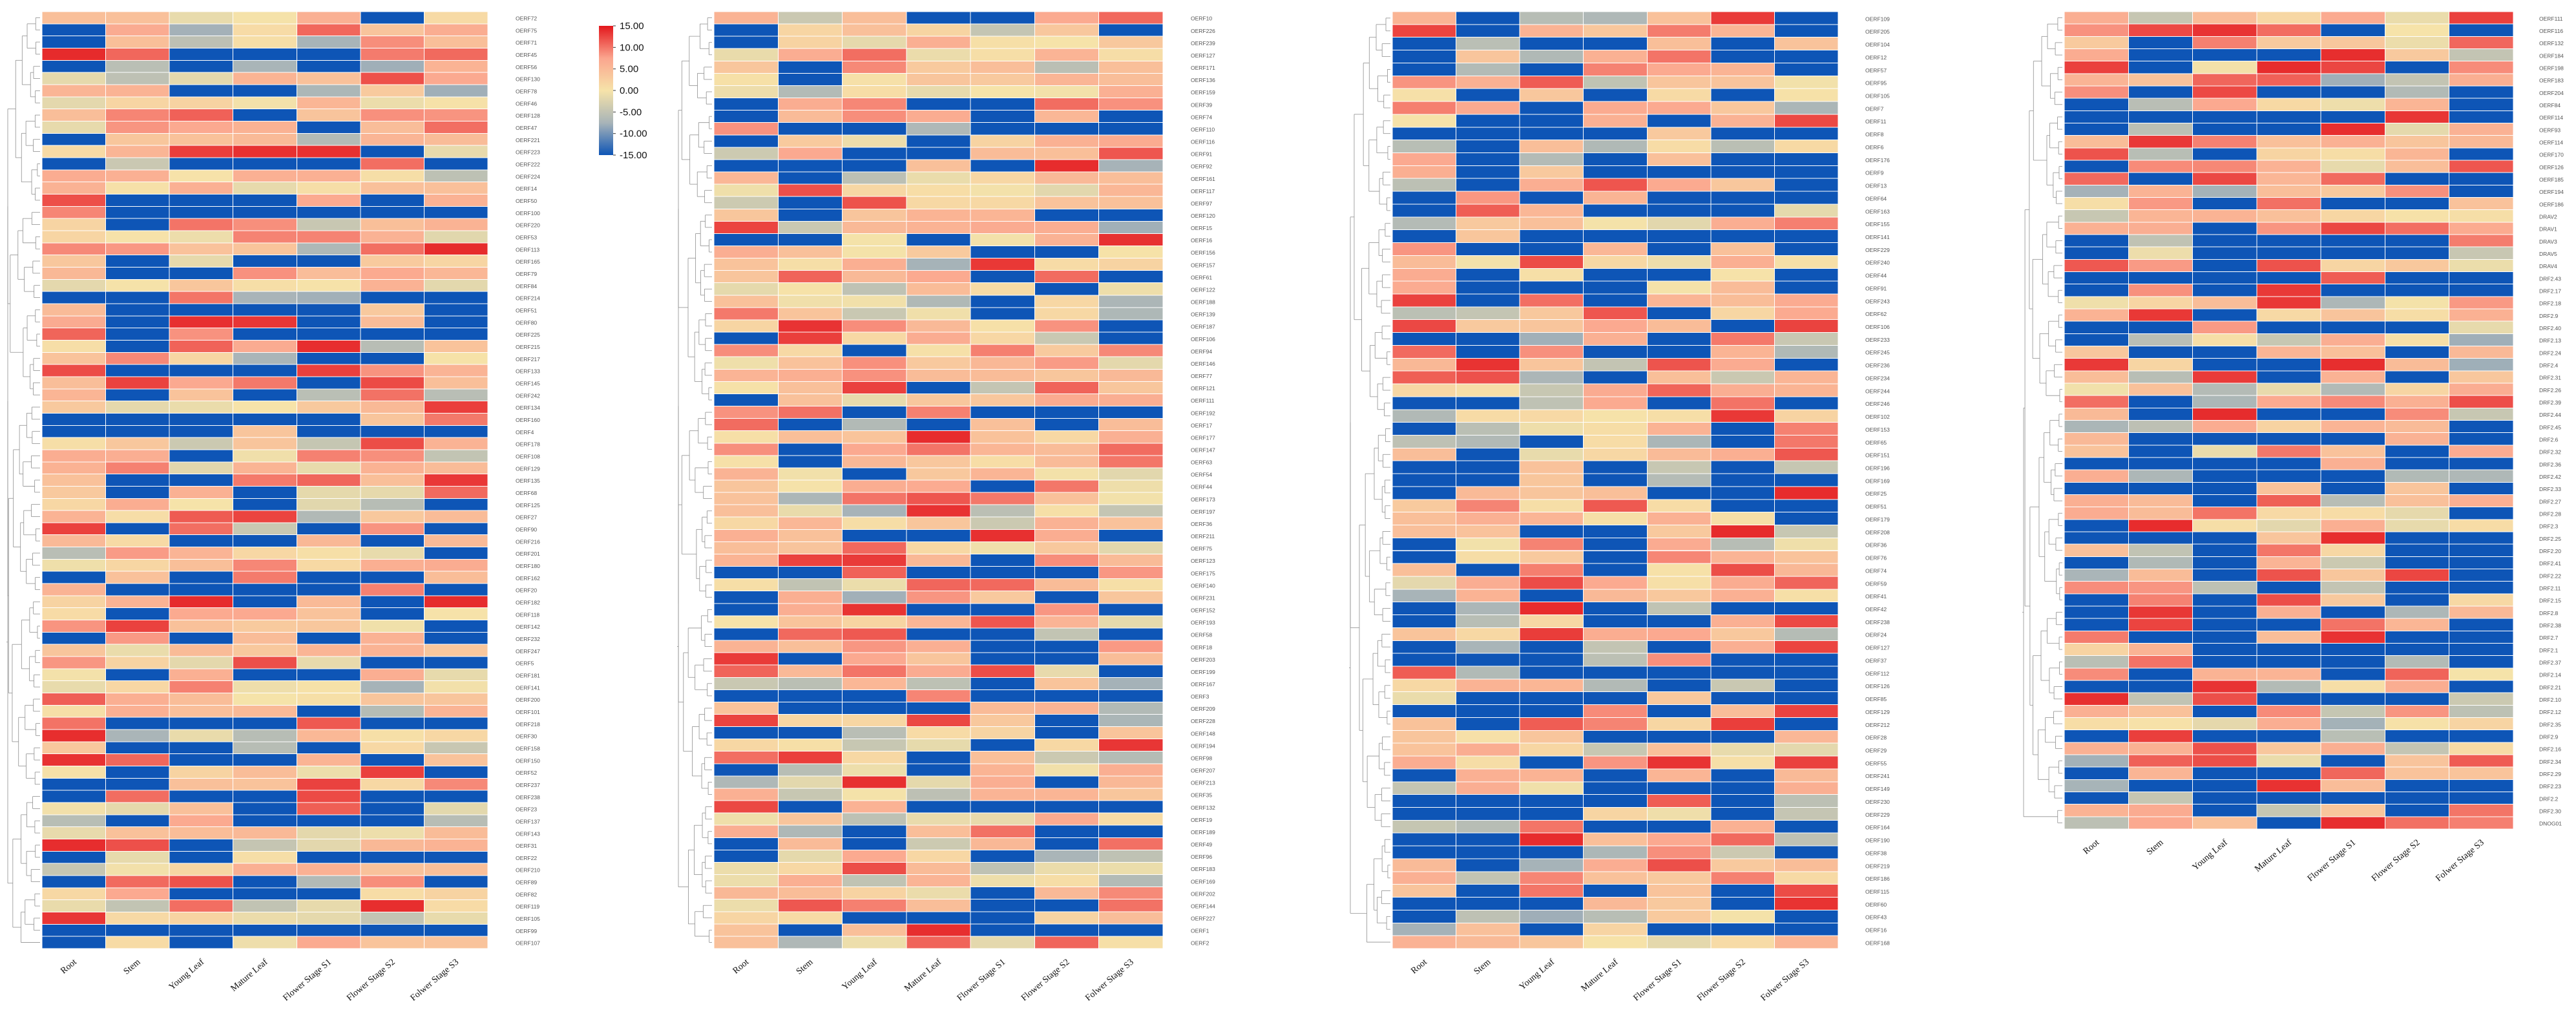  I want to click on row-label: OERF221, so click(528, 140).